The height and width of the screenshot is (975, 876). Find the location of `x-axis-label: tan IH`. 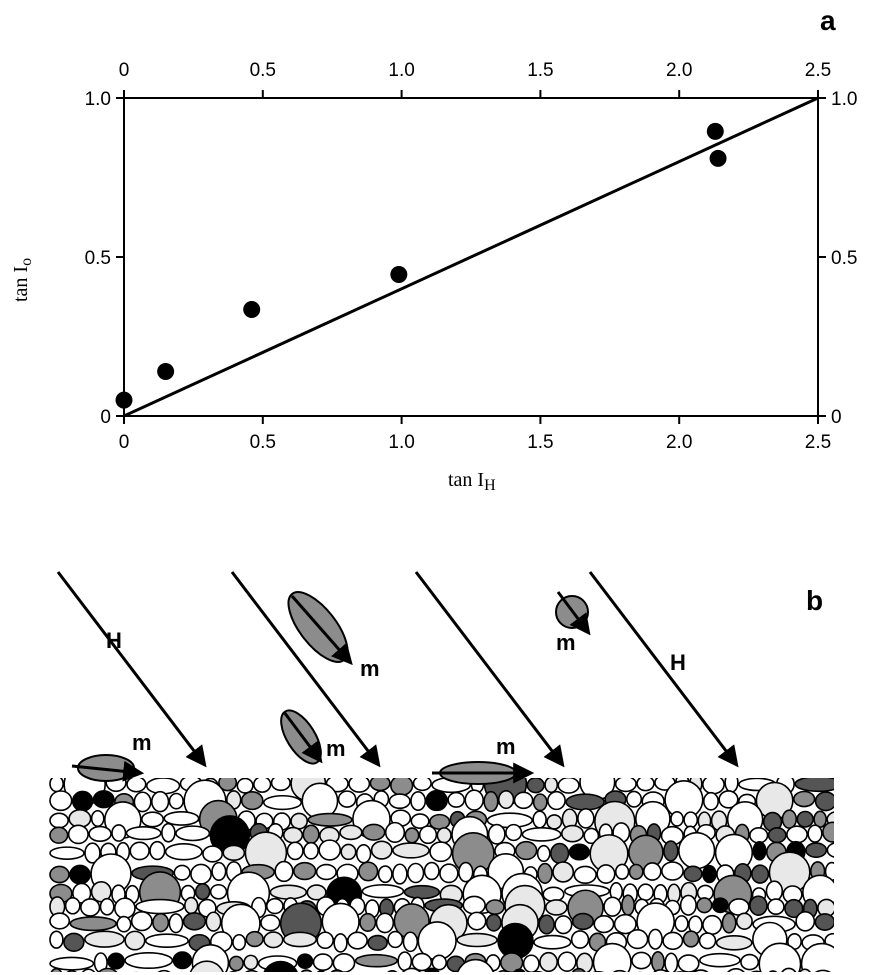

x-axis-label: tan IH is located at coordinates (472, 481).